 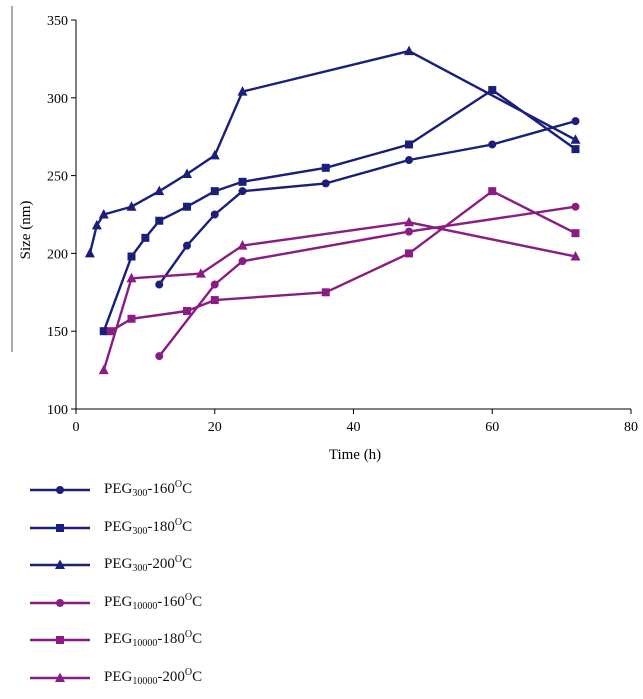 I want to click on legend-label: PEG10000-160OC, so click(x=153, y=602).